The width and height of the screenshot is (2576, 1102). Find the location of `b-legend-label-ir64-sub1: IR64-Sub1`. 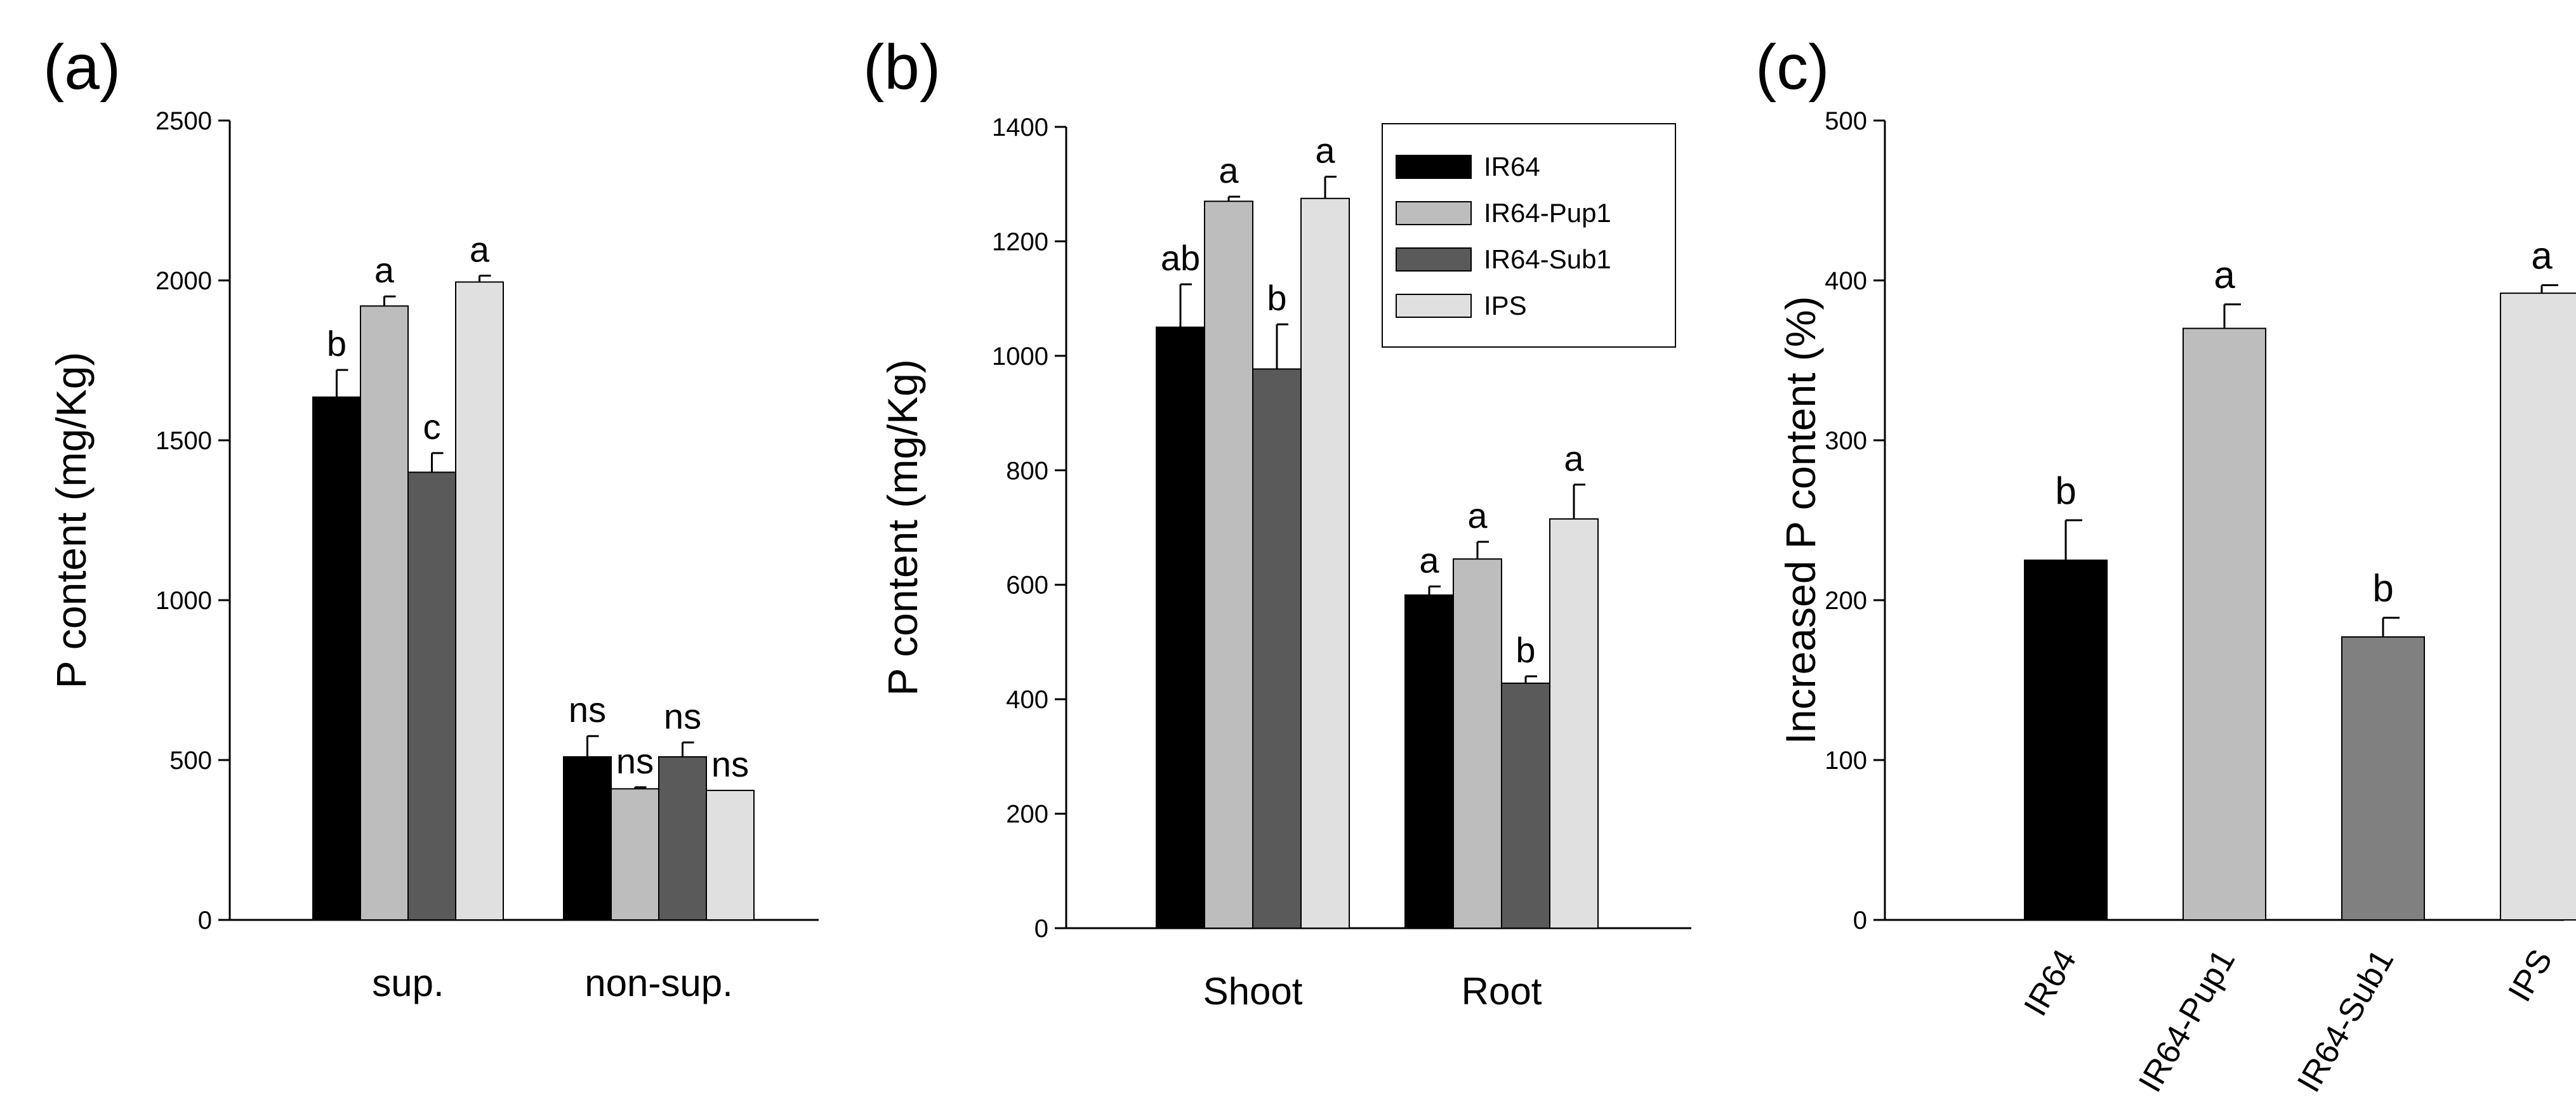

b-legend-label-ir64-sub1: IR64-Sub1 is located at coordinates (1548, 259).